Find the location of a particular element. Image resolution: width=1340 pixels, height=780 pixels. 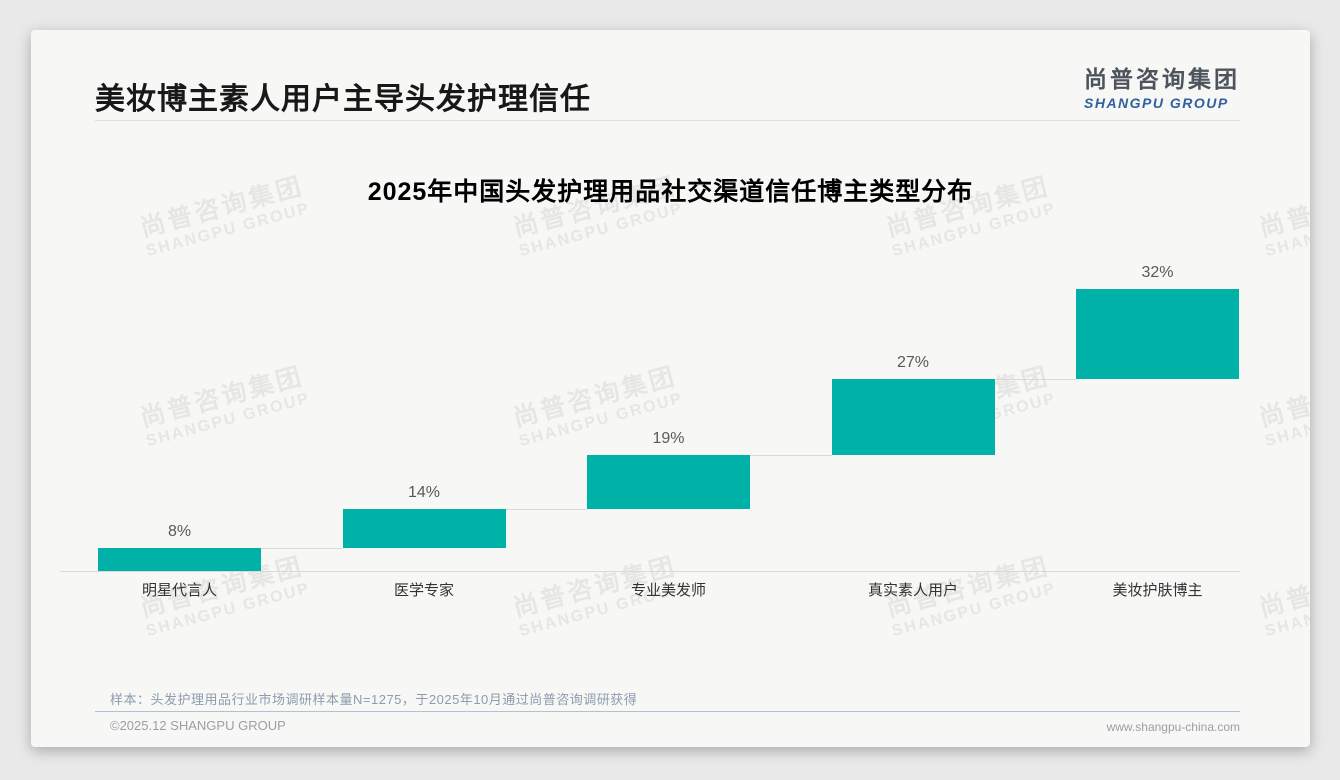

category-label: 明星代言人 is located at coordinates (179, 590).